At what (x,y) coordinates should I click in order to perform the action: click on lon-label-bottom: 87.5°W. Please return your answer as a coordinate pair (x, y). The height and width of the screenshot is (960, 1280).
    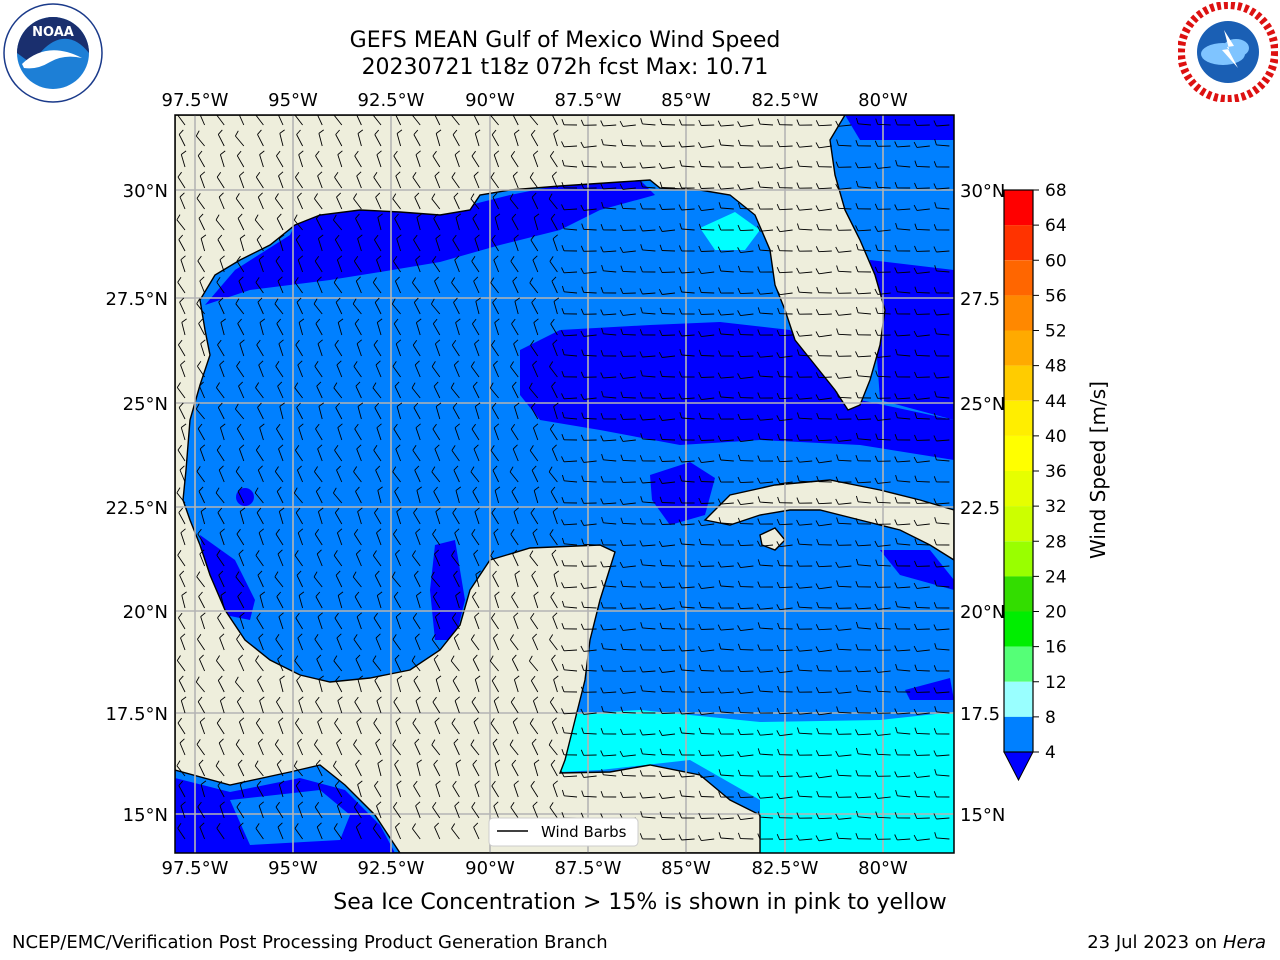
    Looking at the image, I should click on (588, 868).